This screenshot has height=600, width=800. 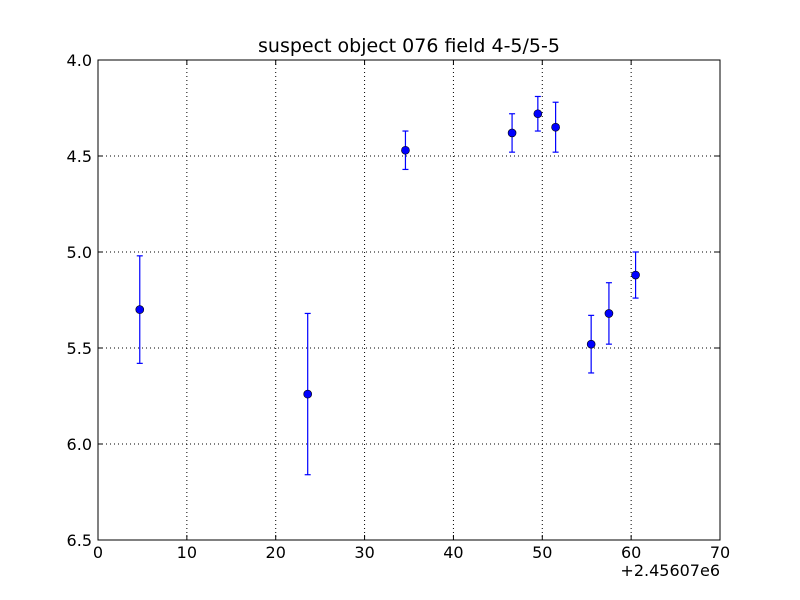 What do you see at coordinates (364, 552) in the screenshot?
I see `x-tick-label: 30` at bounding box center [364, 552].